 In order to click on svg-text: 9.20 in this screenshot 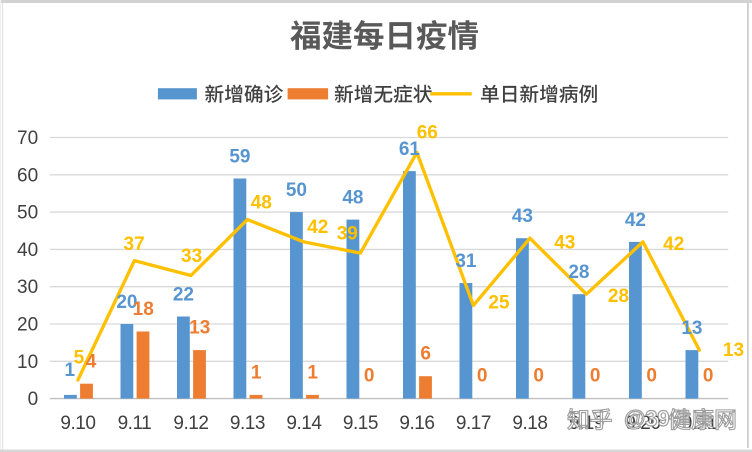, I will do `click(642, 423)`.